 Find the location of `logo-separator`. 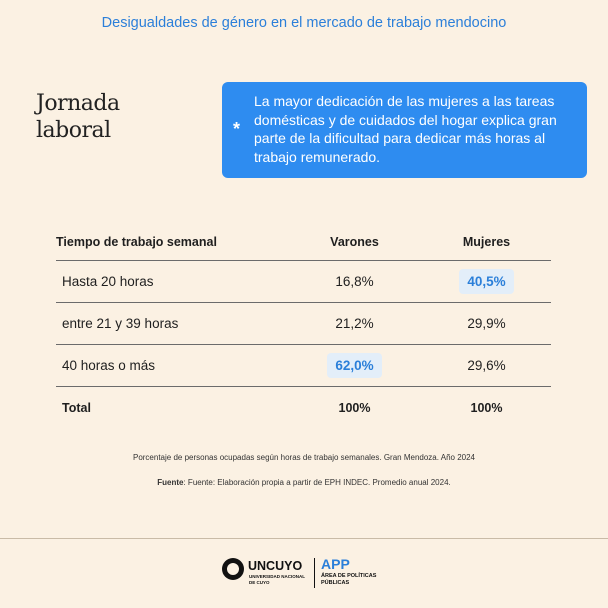

logo-separator is located at coordinates (314, 573).